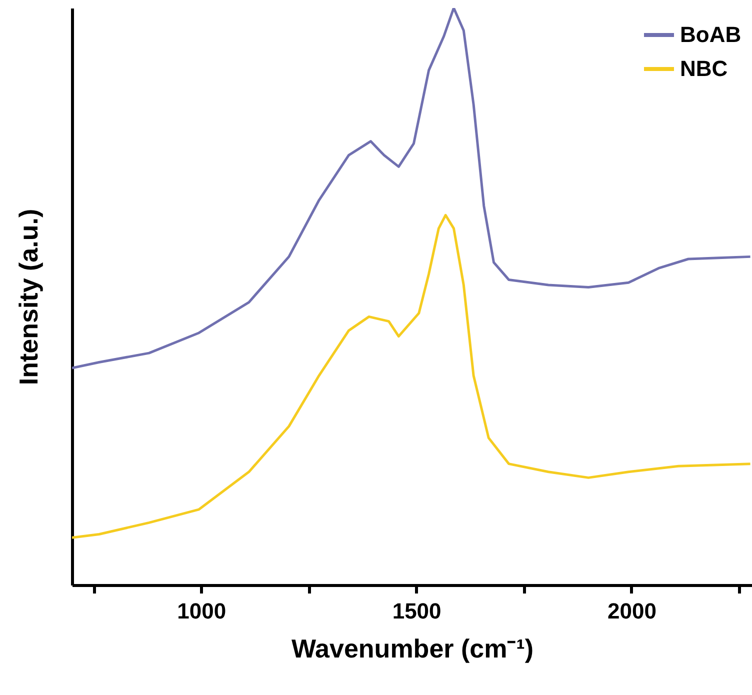  What do you see at coordinates (201, 611) in the screenshot?
I see `x-tick-label: 1000` at bounding box center [201, 611].